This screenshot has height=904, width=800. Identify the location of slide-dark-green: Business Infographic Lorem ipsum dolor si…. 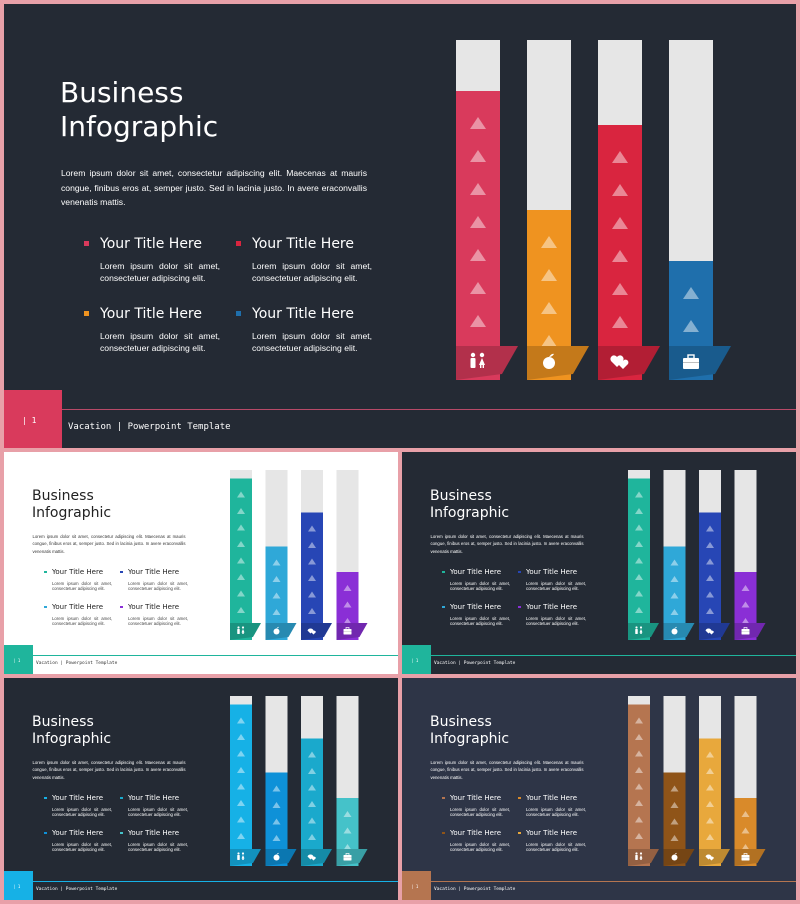
(599, 563).